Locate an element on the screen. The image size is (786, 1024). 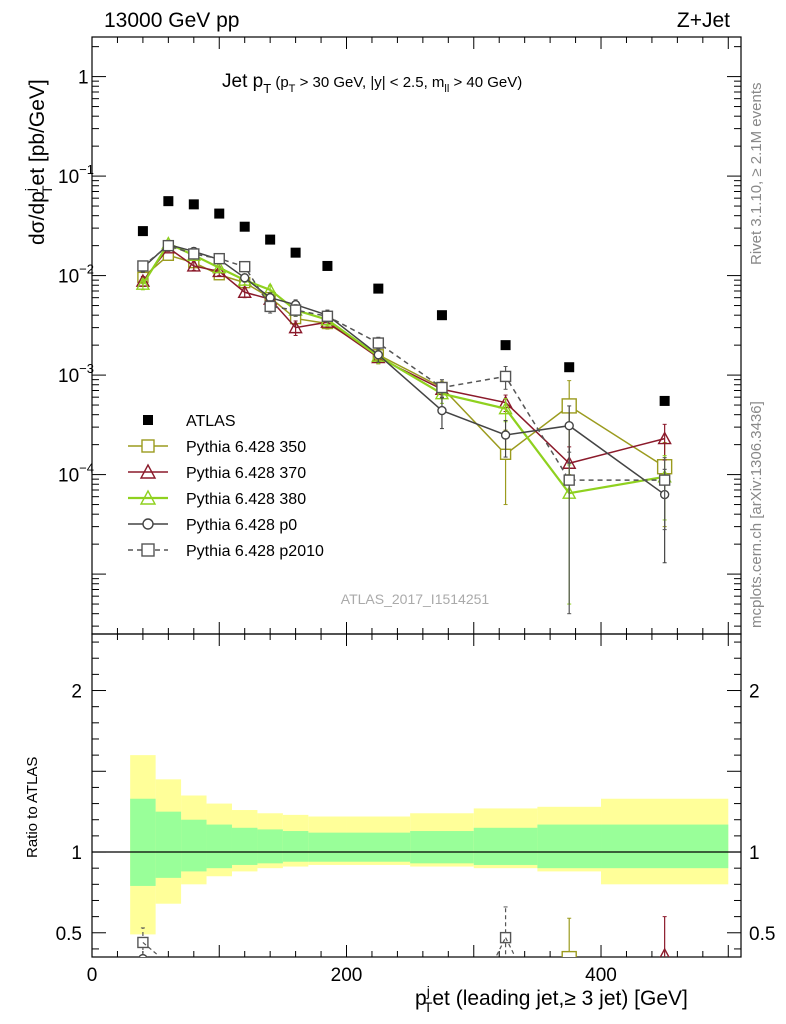
ratio-y-tick-label-right: 1 is located at coordinates (754, 853).